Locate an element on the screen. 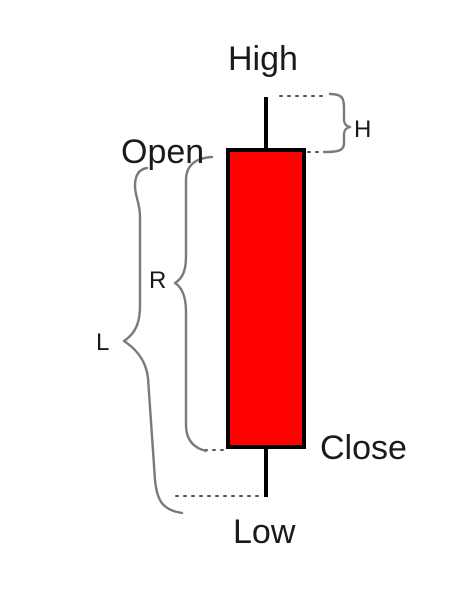 The height and width of the screenshot is (606, 475). r-label: R is located at coordinates (157, 280).